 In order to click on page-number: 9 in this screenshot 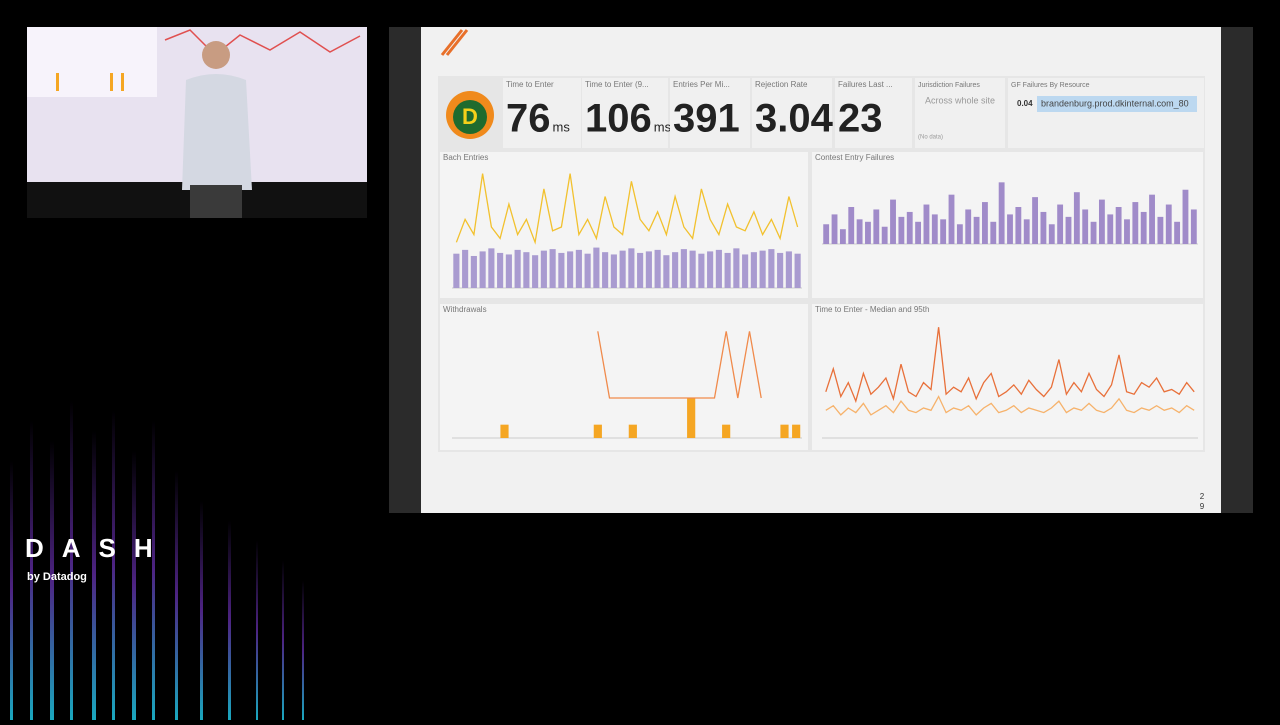, I will do `click(1202, 506)`.